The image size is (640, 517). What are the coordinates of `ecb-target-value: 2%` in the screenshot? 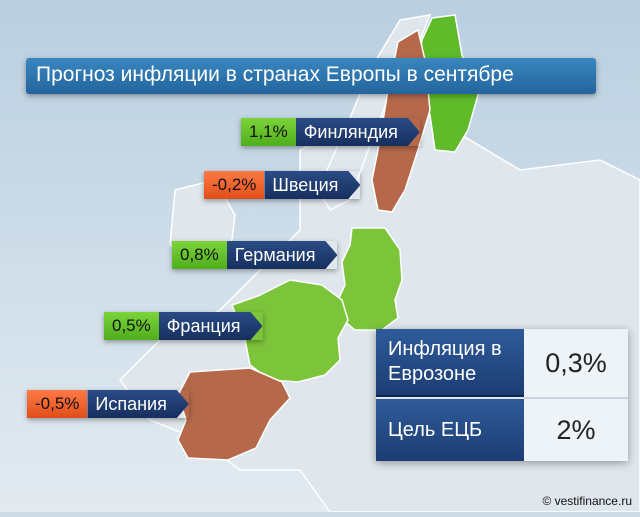 It's located at (576, 430).